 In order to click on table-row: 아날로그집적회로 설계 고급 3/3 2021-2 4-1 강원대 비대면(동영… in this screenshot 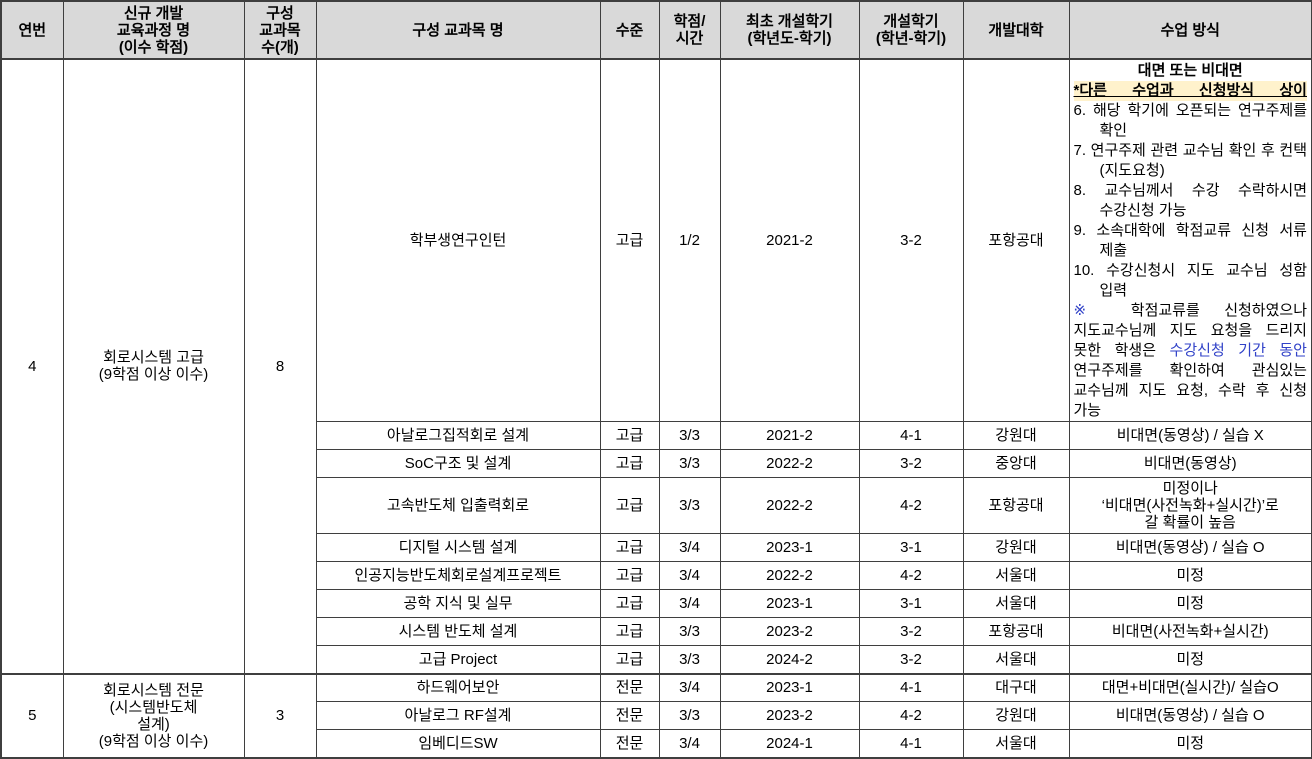, I will do `click(656, 435)`.